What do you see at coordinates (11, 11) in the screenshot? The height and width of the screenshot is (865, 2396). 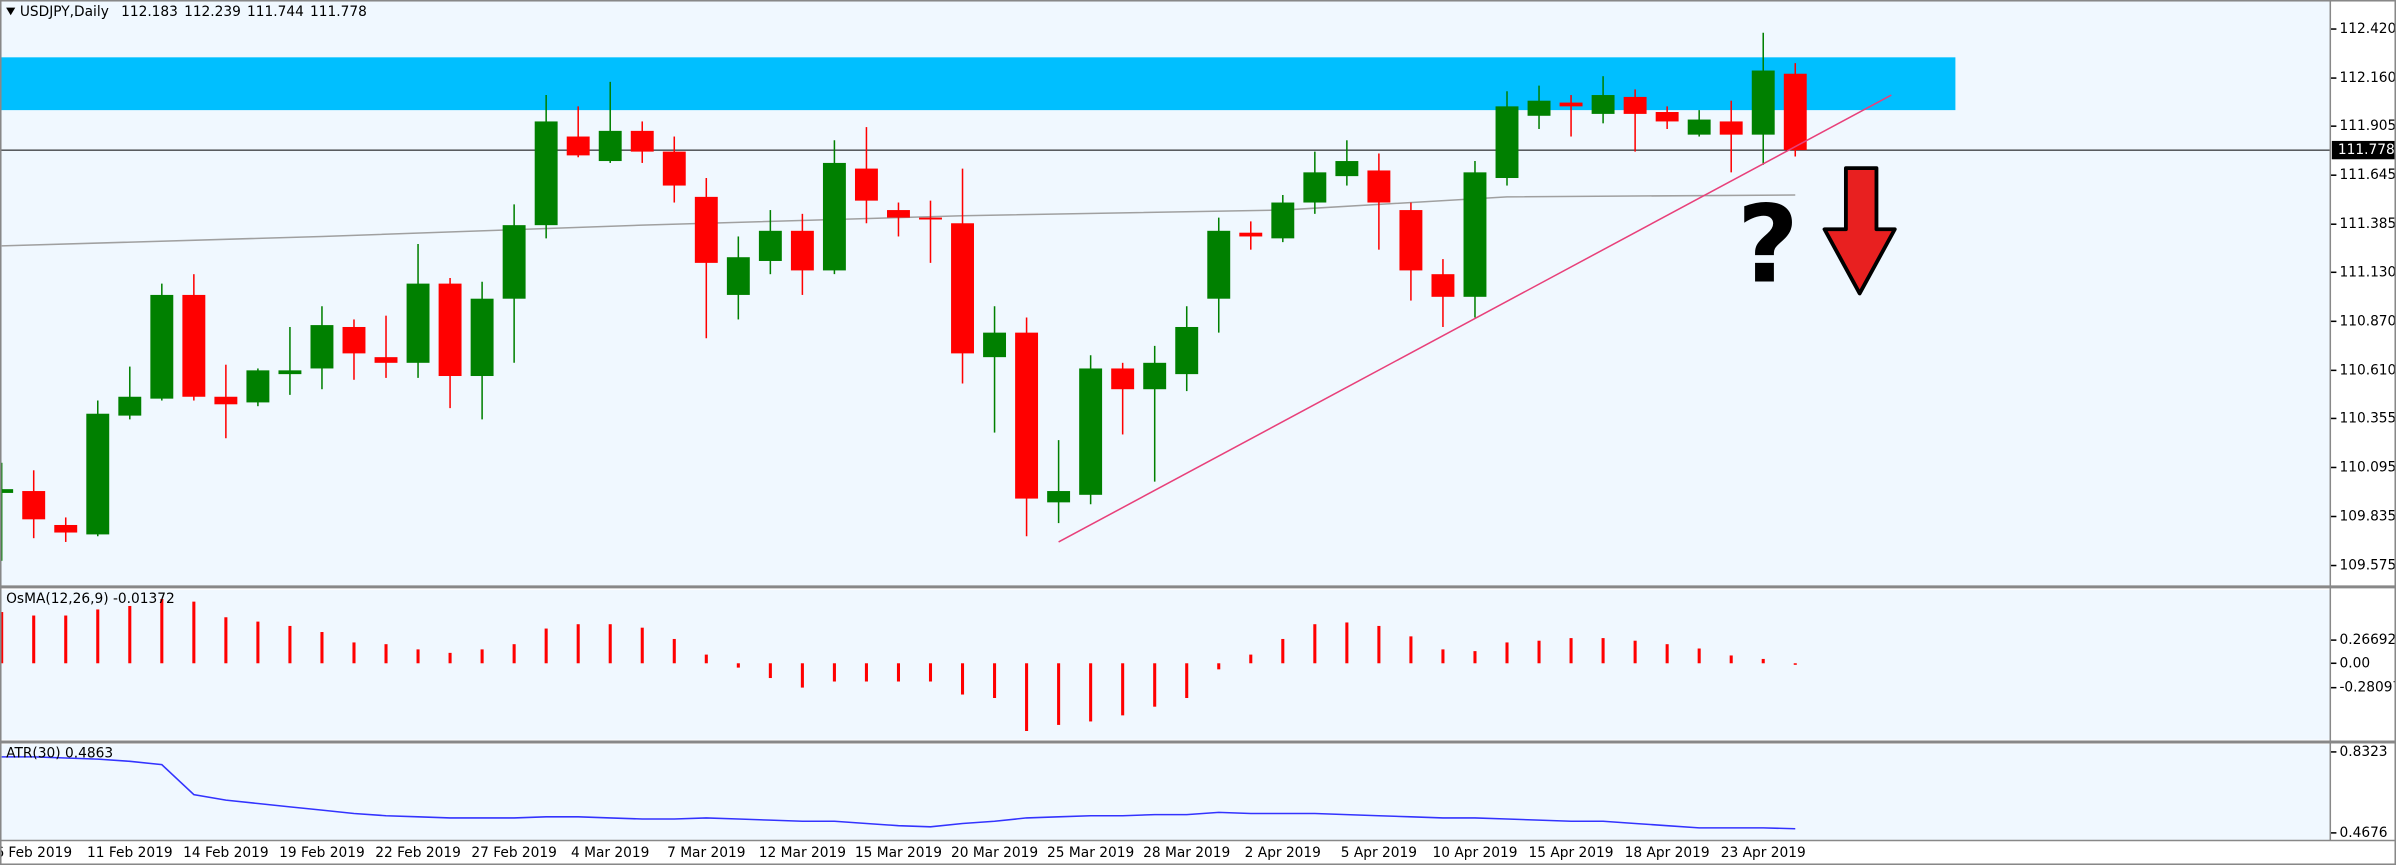 I see `header-triangle` at bounding box center [11, 11].